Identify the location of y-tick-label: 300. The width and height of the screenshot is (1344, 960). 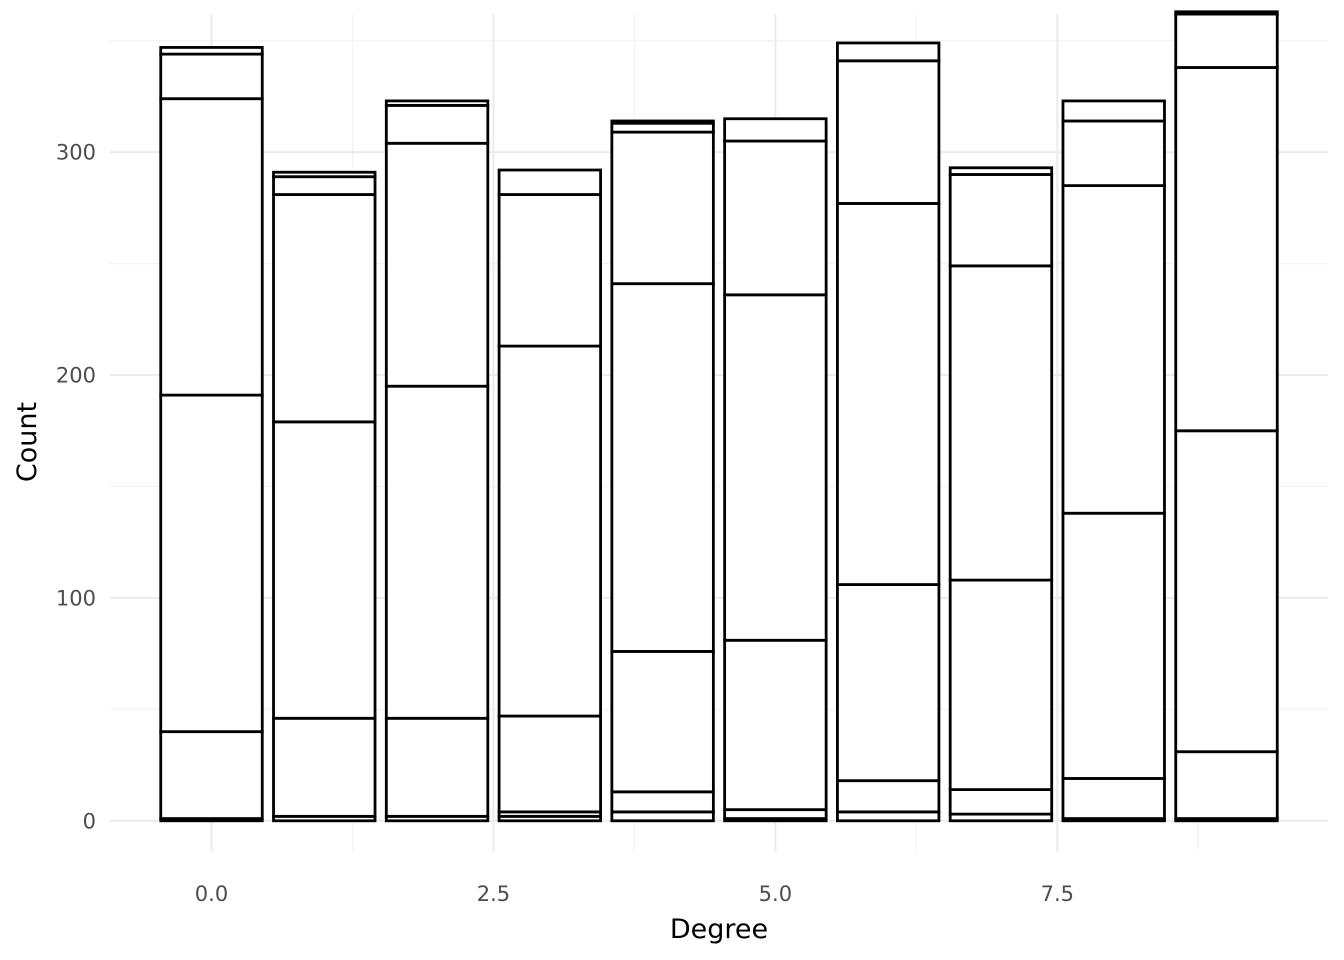
(76, 153).